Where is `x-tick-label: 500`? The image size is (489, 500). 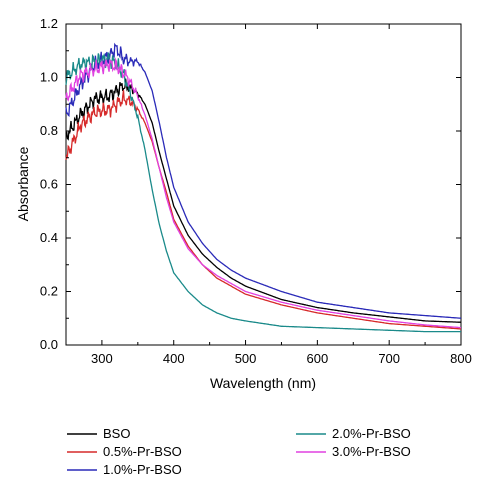
x-tick-label: 500 is located at coordinates (246, 358).